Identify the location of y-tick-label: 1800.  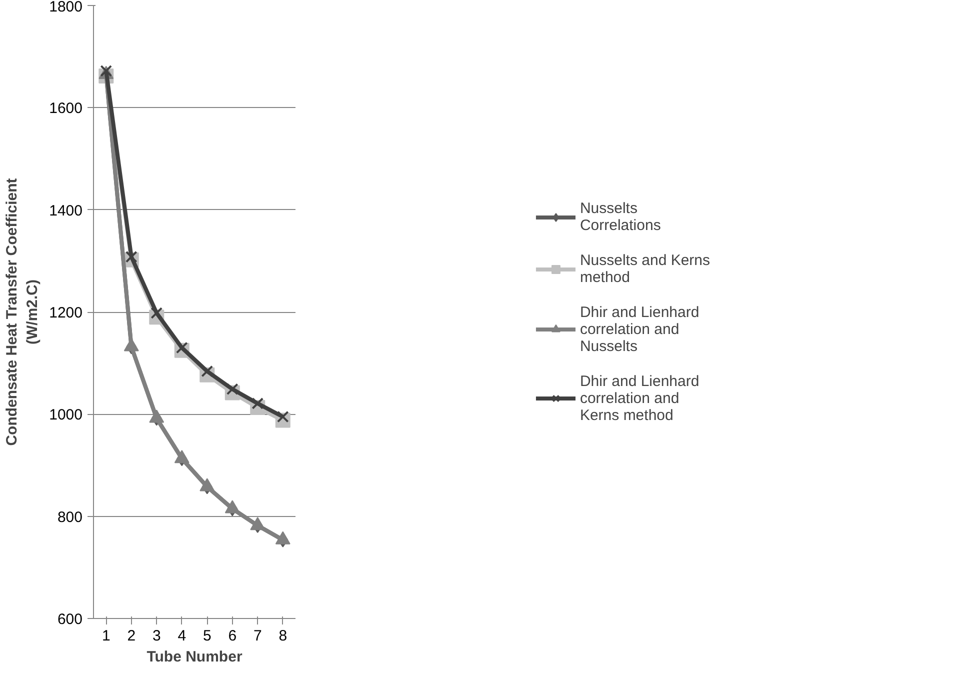
(66, 8).